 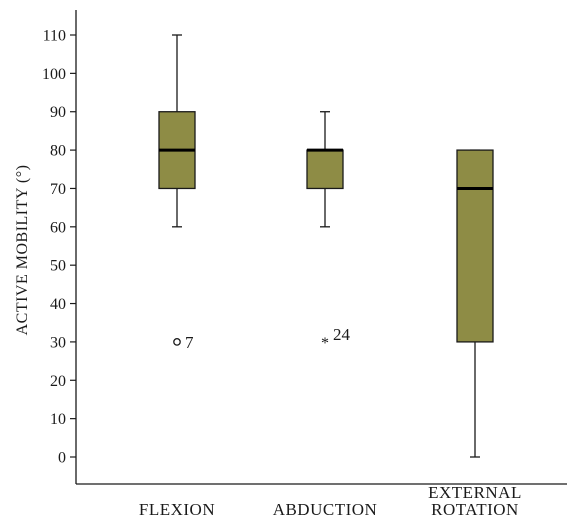 I want to click on x-category-label: EXTERNAL, so click(x=475, y=492).